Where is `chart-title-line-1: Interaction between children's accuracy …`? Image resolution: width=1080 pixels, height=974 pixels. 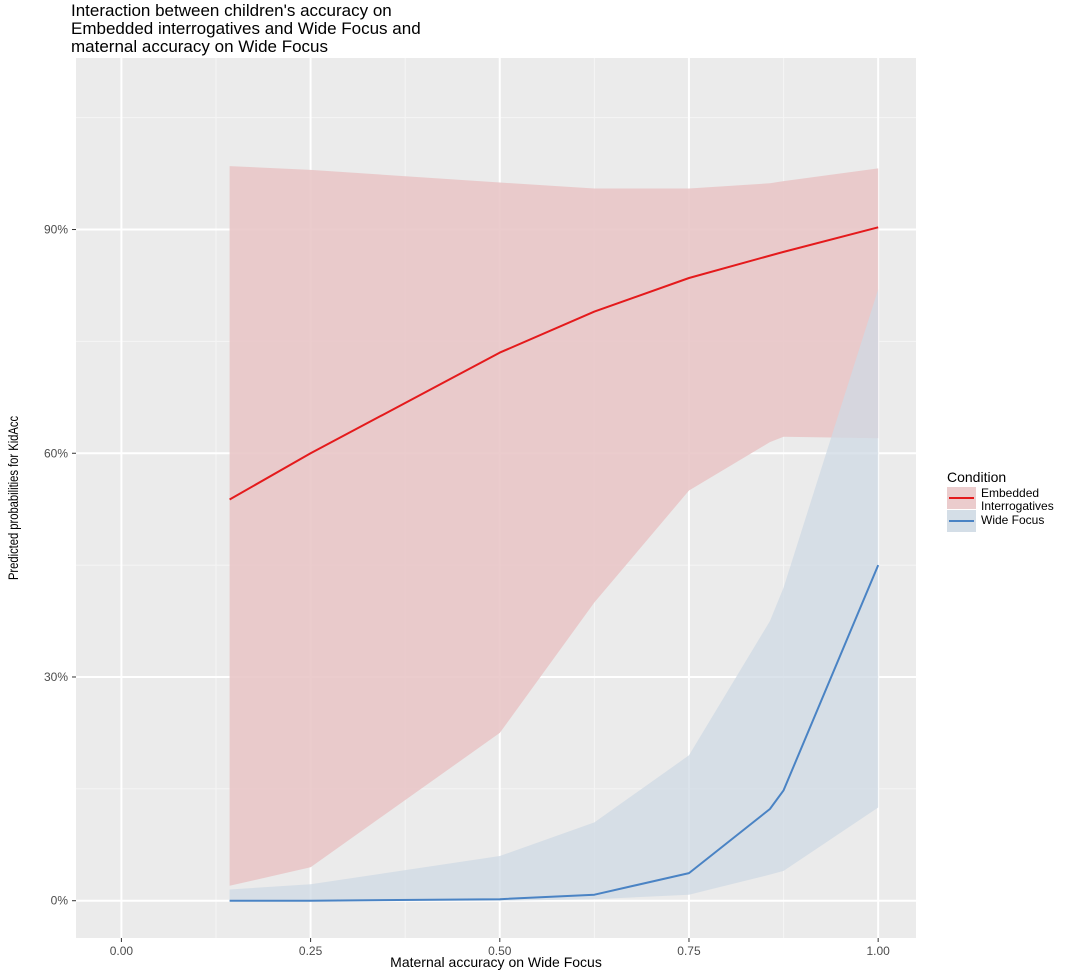
chart-title-line-1: Interaction between children's accuracy … is located at coordinates (231, 10).